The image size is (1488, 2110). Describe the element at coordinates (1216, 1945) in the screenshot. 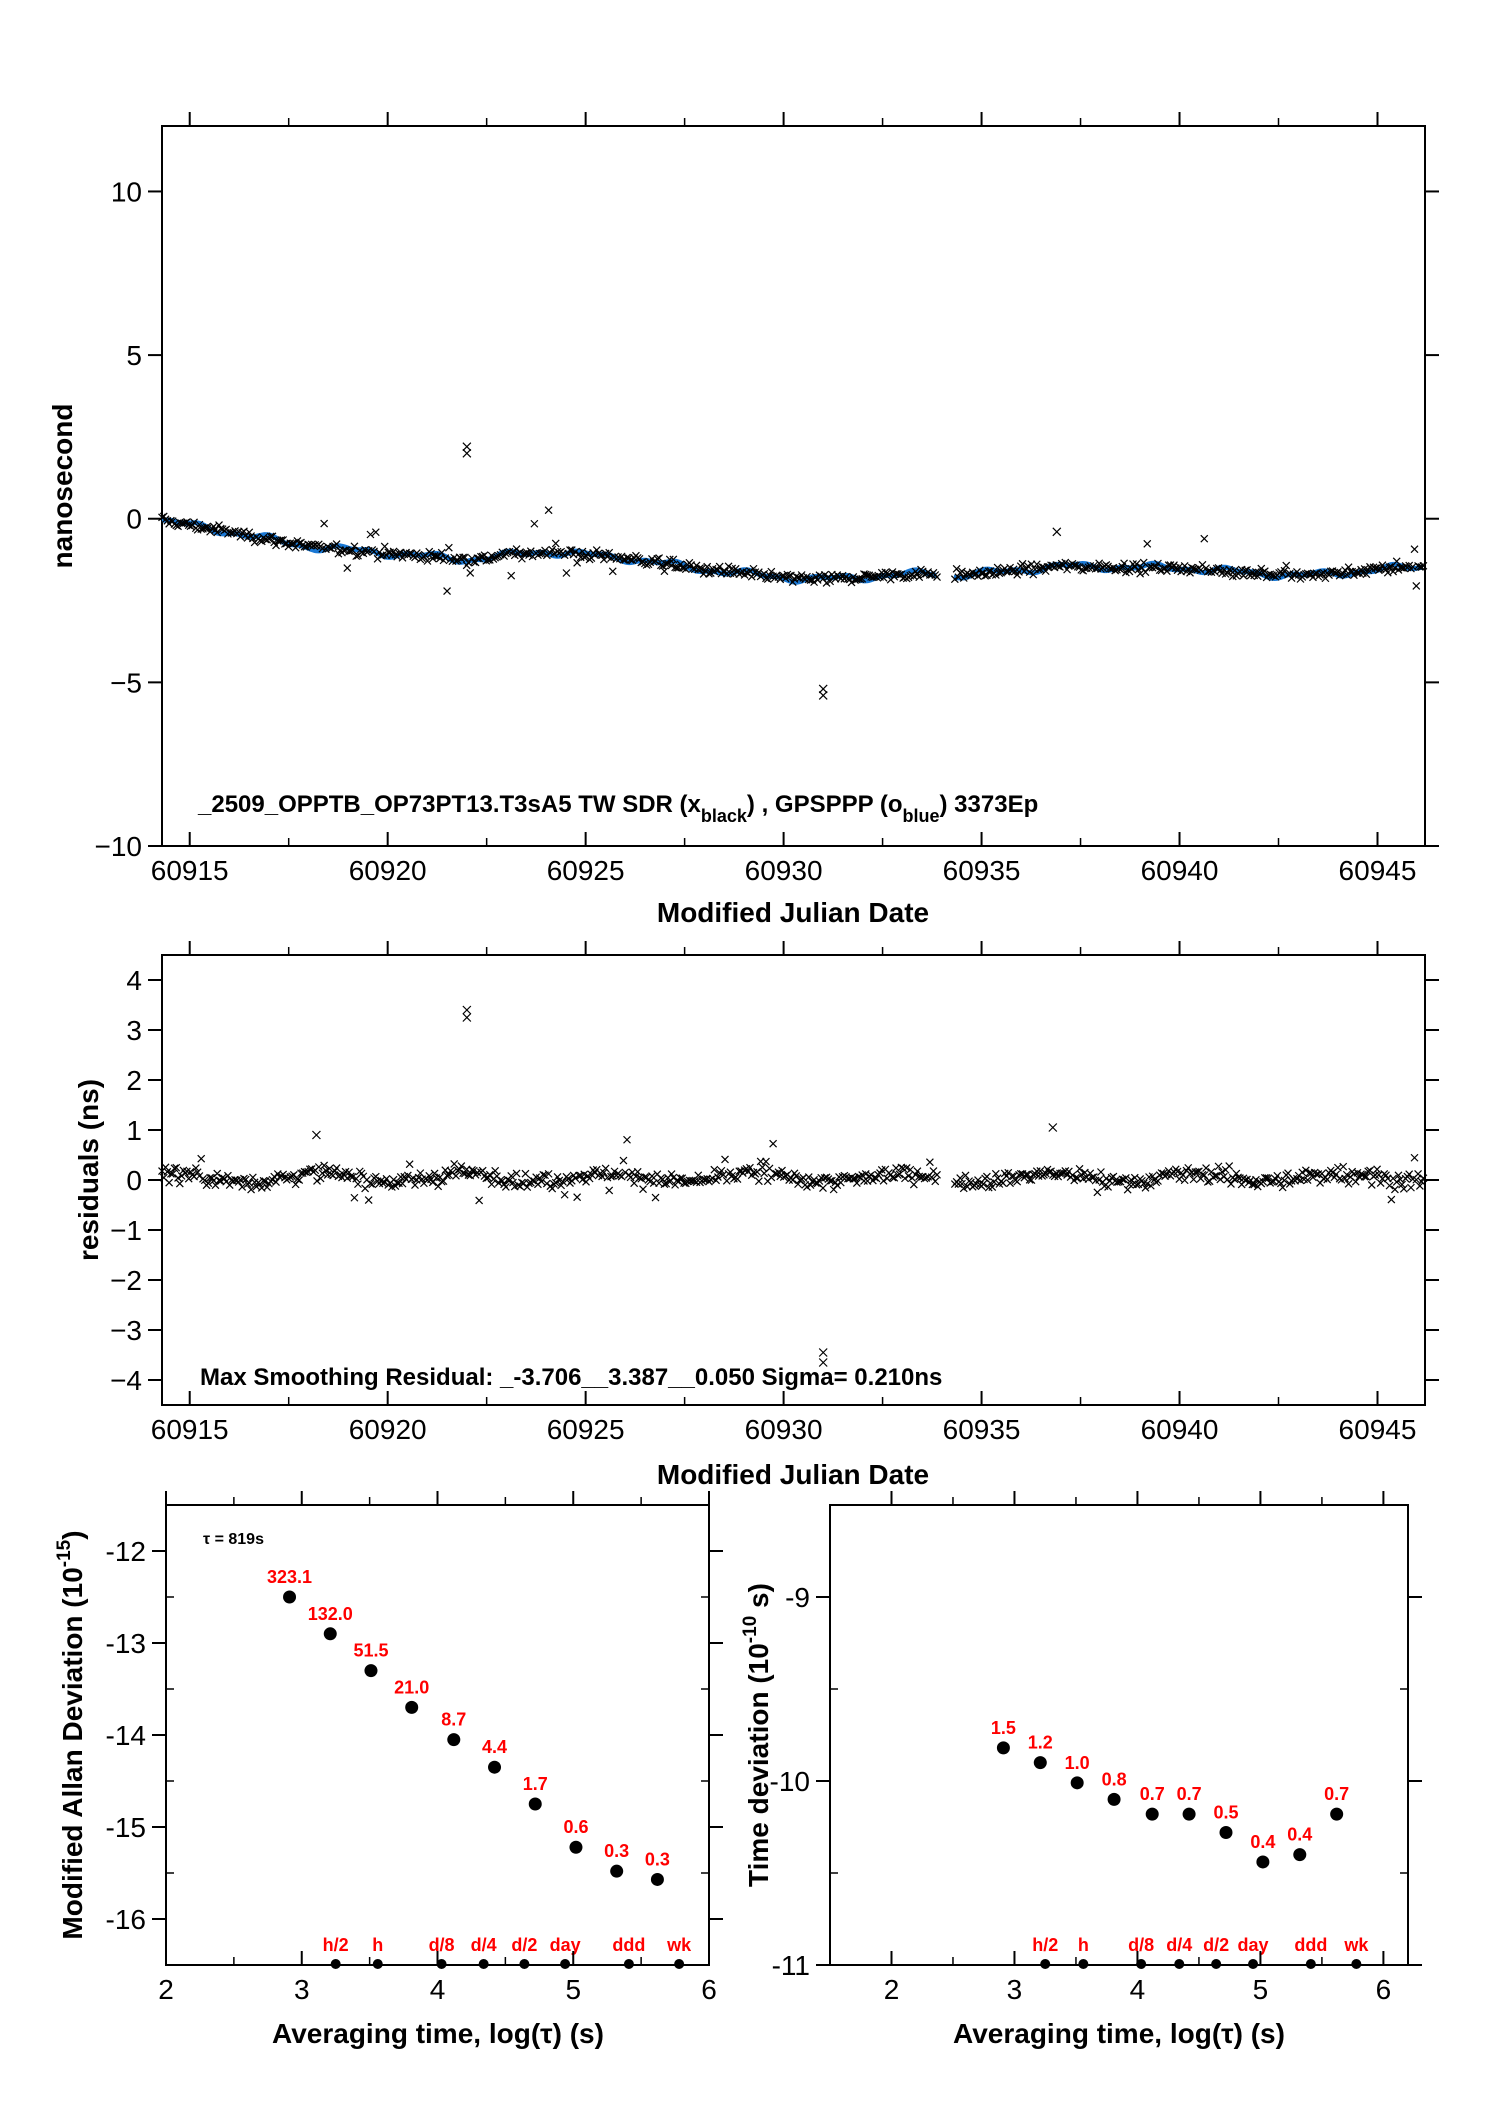

I see `time-marker-label: d/2` at that location.